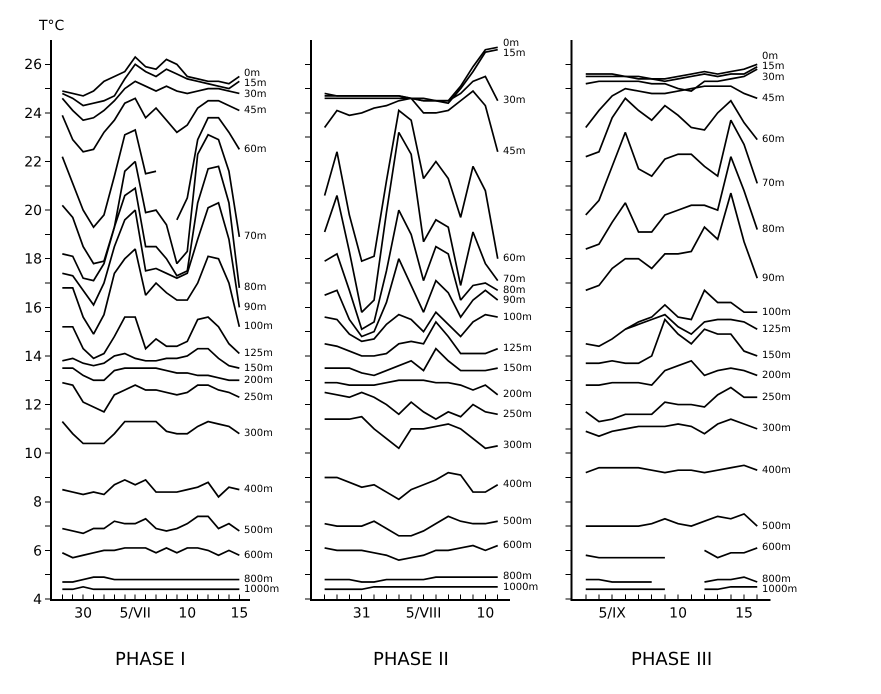 The image size is (881, 694). I want to click on text: PHASE I, so click(150, 659).